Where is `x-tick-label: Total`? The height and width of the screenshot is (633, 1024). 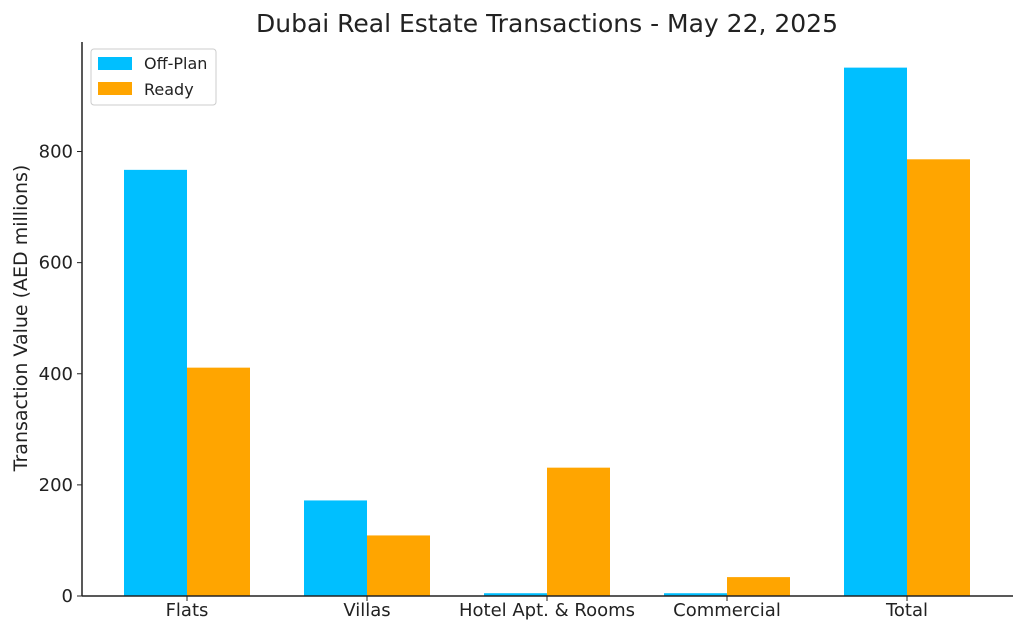
x-tick-label: Total is located at coordinates (906, 610).